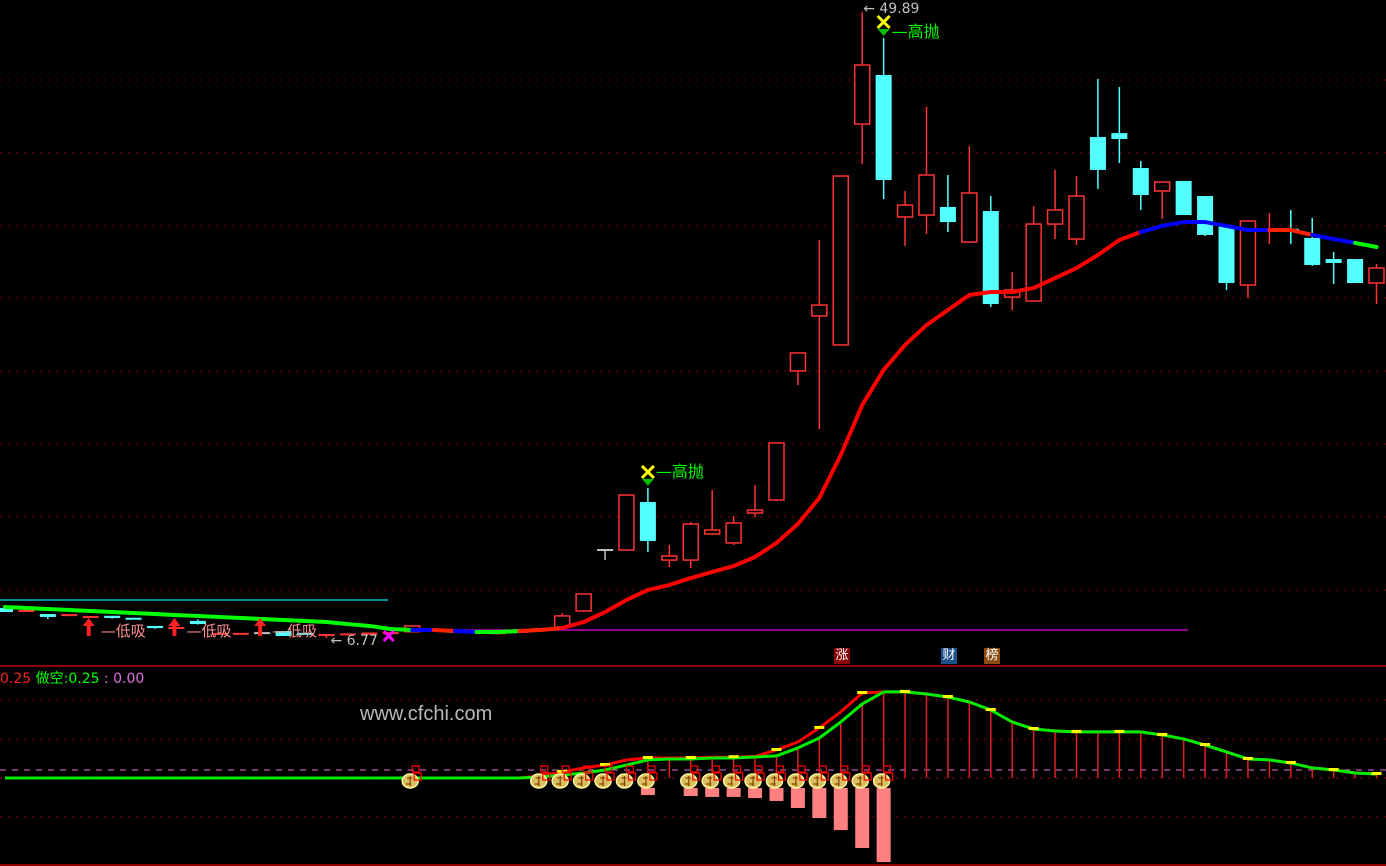  I want to click on high-sell-label: —高抛, so click(916, 31).